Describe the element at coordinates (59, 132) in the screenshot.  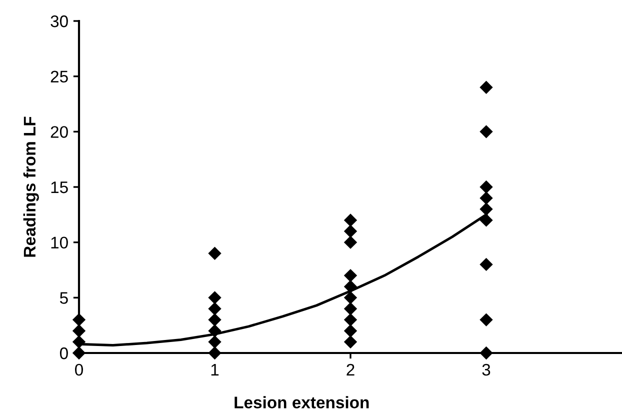
I see `y-tick-label: 20` at that location.